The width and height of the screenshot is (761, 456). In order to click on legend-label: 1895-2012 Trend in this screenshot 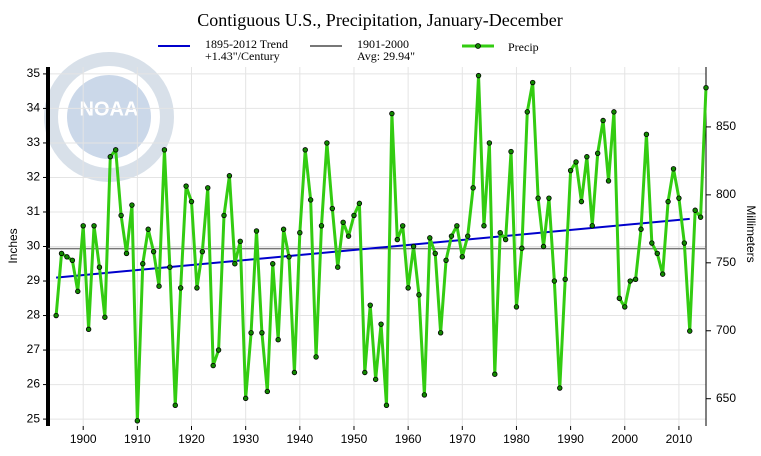, I will do `click(246, 44)`.